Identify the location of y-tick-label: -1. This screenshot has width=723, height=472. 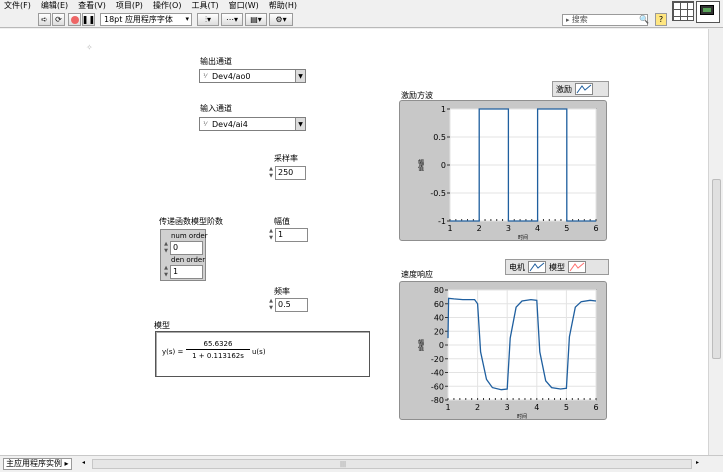
(442, 221).